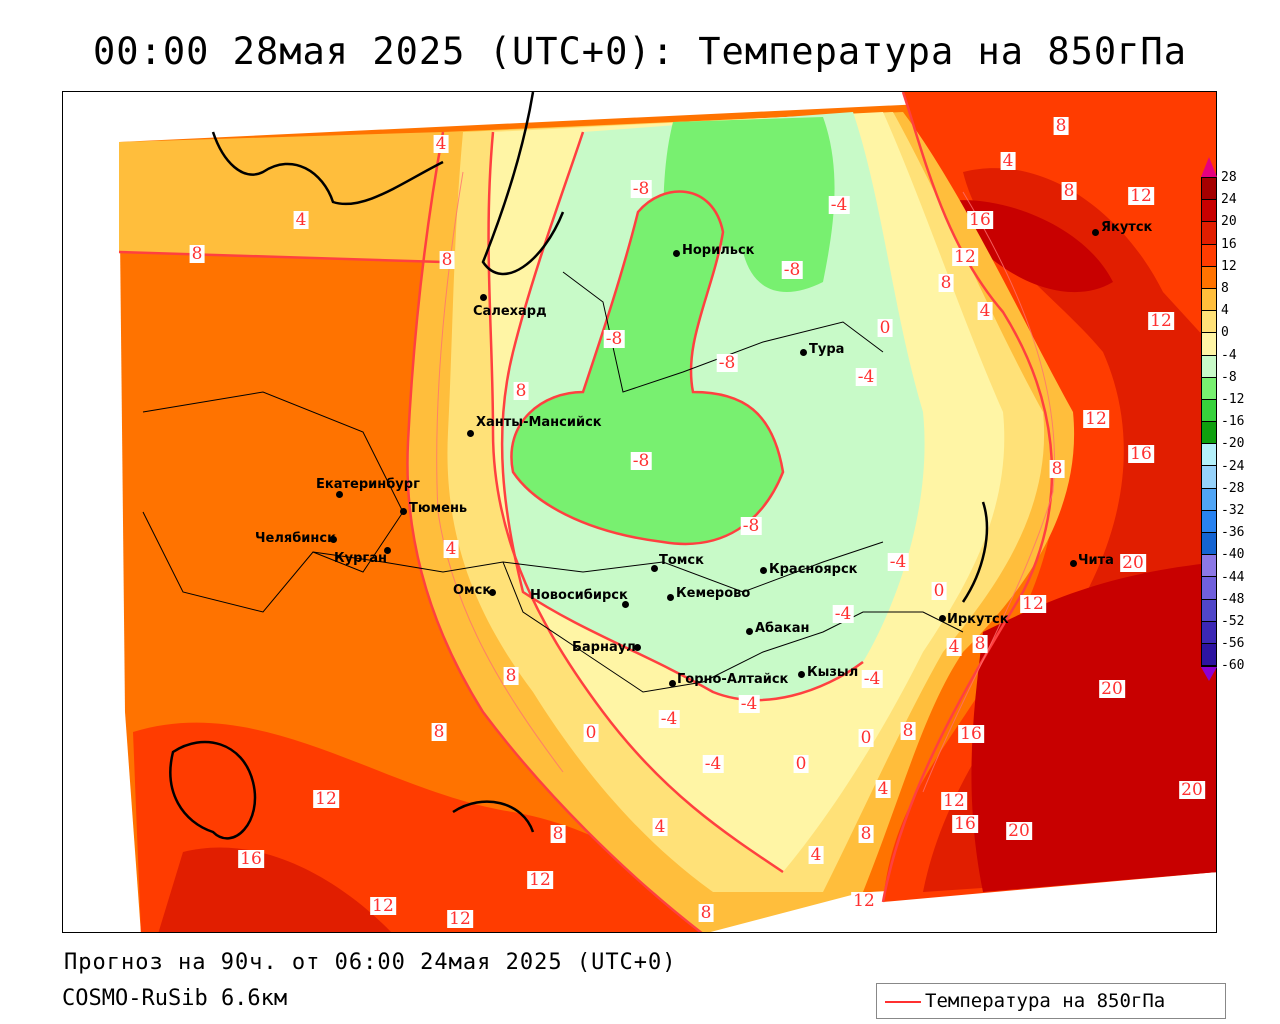 Image resolution: width=1280 pixels, height=1024 pixels. What do you see at coordinates (1233, 422) in the screenshot?
I see `colorbar-tick-label: -16` at bounding box center [1233, 422].